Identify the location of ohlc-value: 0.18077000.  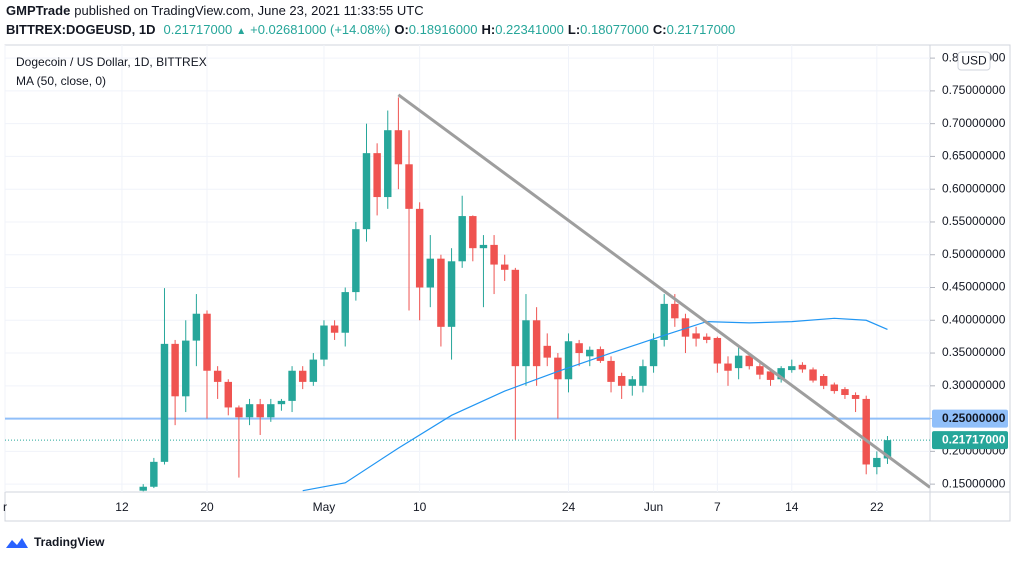
(614, 29).